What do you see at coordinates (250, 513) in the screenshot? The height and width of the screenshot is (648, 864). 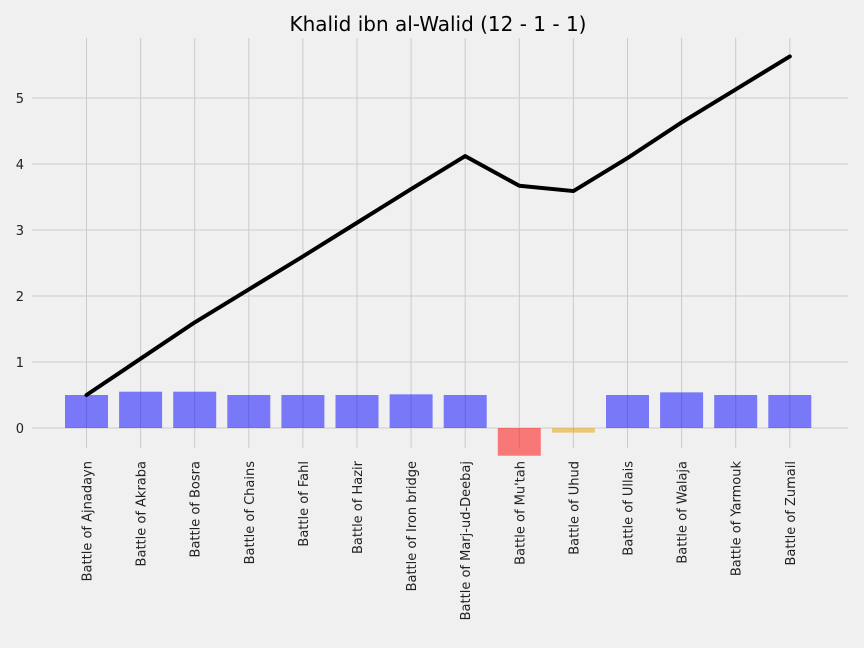 I see `x-tick-label: Battle of Chains` at bounding box center [250, 513].